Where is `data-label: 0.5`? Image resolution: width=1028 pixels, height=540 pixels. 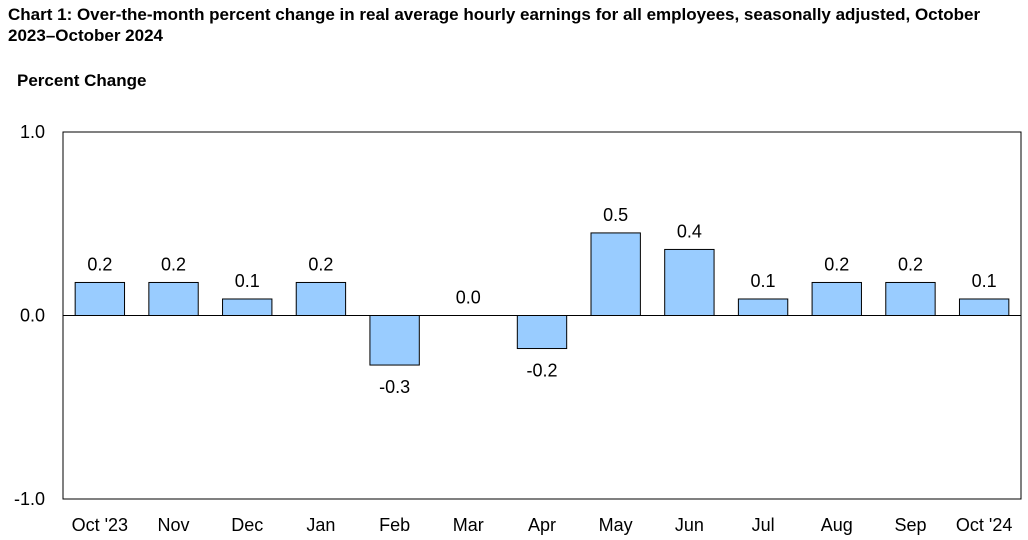 data-label: 0.5 is located at coordinates (615, 215).